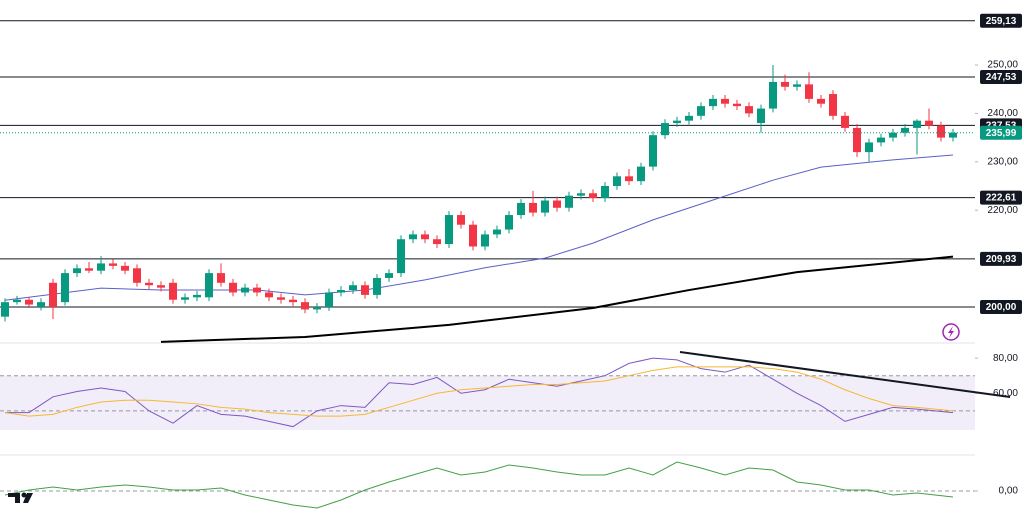 The image size is (1024, 520). I want to click on tradingview-logo, so click(20, 497).